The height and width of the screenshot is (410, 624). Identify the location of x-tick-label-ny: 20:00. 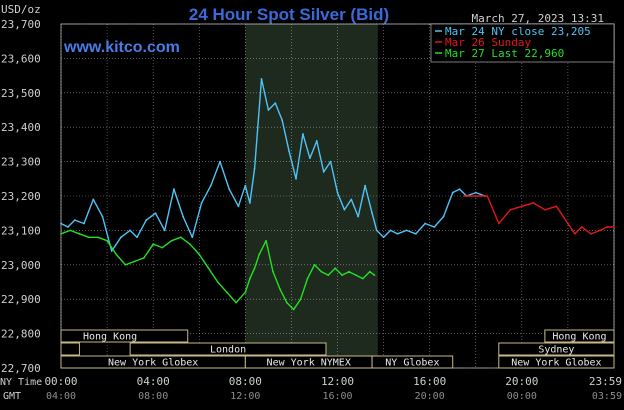
(521, 381).